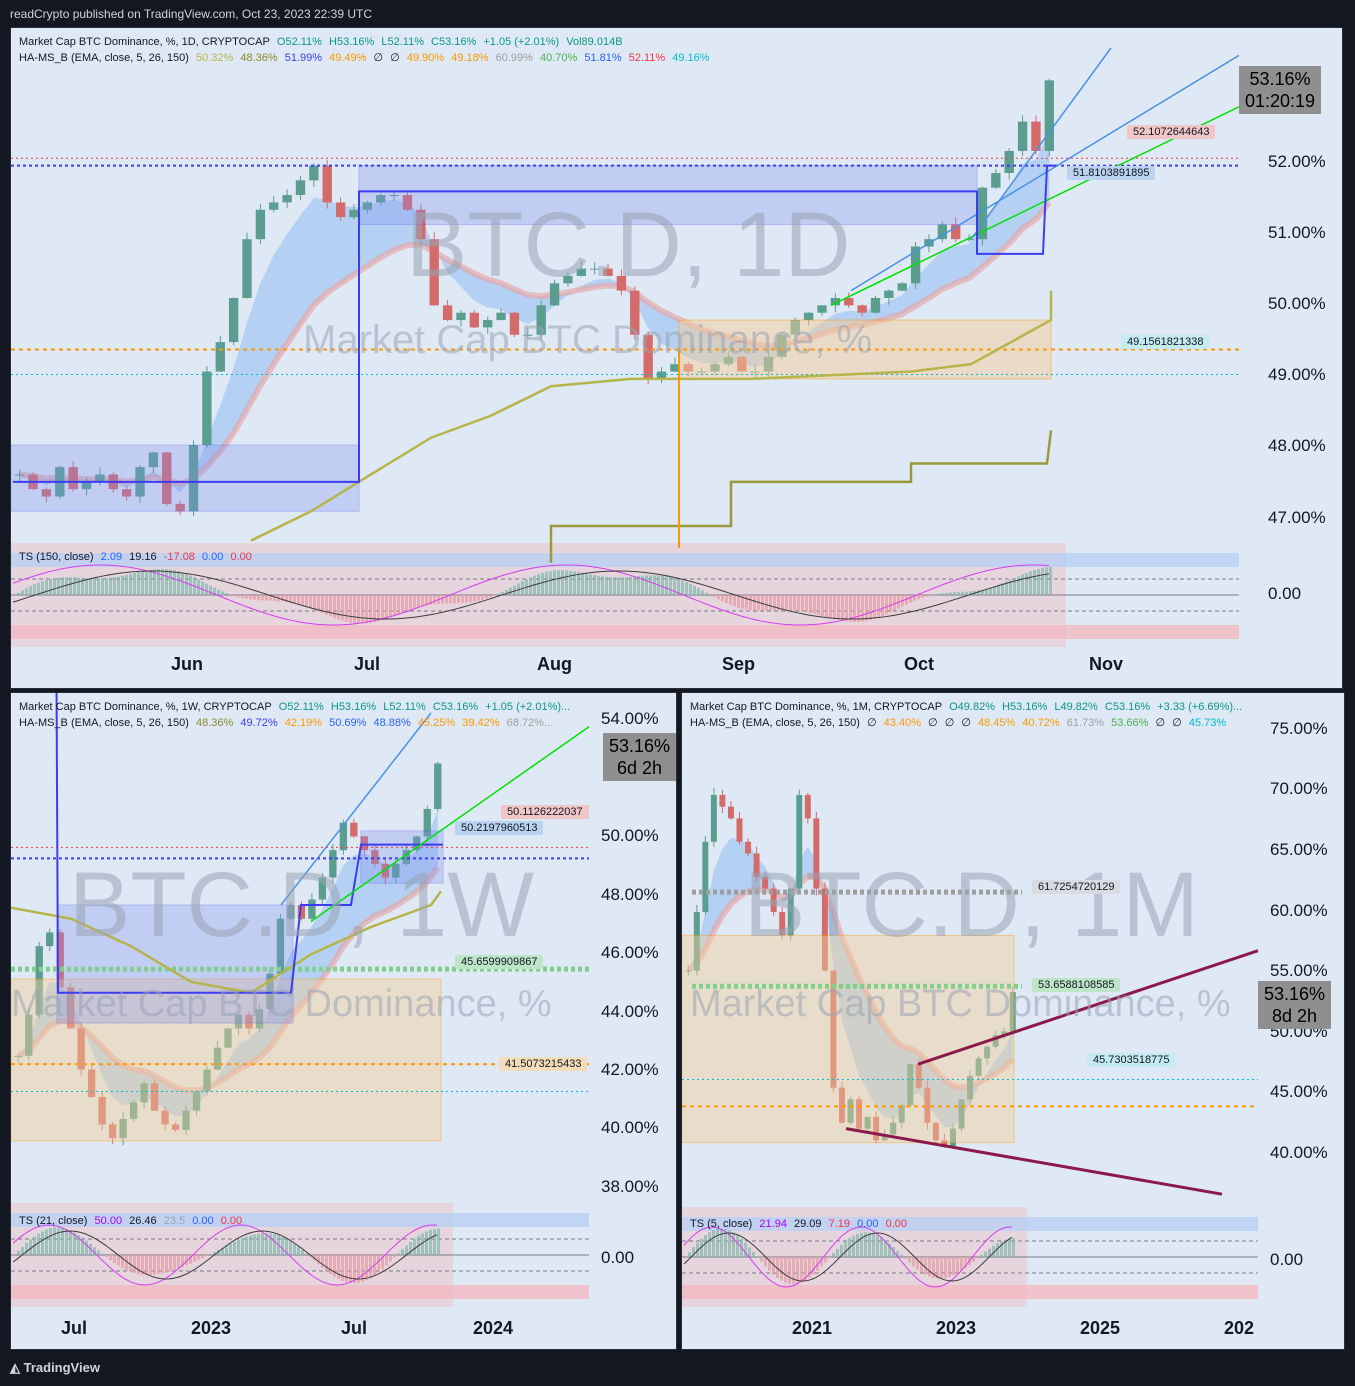 This screenshot has width=1355, height=1386. Describe the element at coordinates (850, 982) in the screenshot. I see `ema-slow-line` at that location.